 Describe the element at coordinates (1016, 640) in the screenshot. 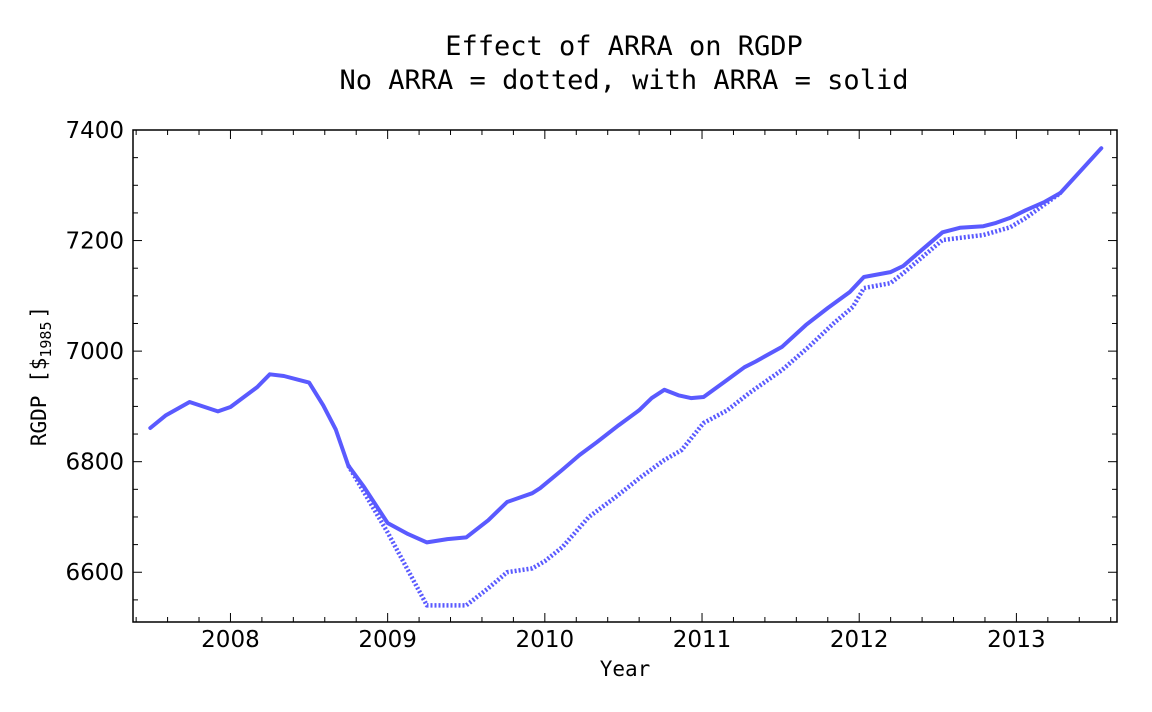

I see `x-tick-label: 2013` at that location.